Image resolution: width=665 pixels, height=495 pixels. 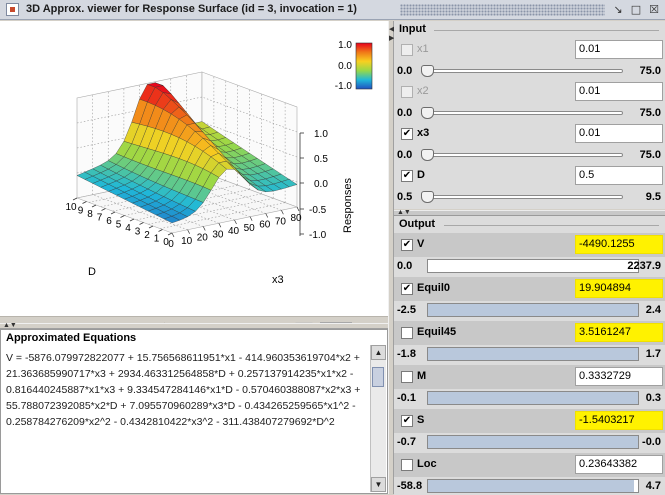 I want to click on app-icon, so click(x=12, y=9).